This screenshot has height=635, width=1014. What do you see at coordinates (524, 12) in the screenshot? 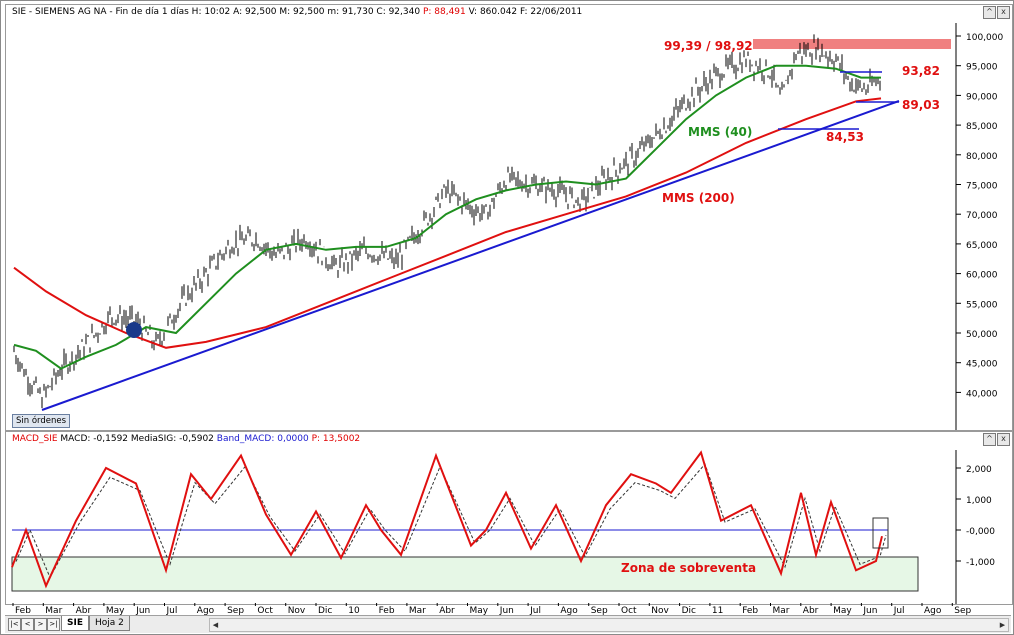
I see `price-title-suffix: V: 860.042 F: 22/06/2011` at bounding box center [524, 12].